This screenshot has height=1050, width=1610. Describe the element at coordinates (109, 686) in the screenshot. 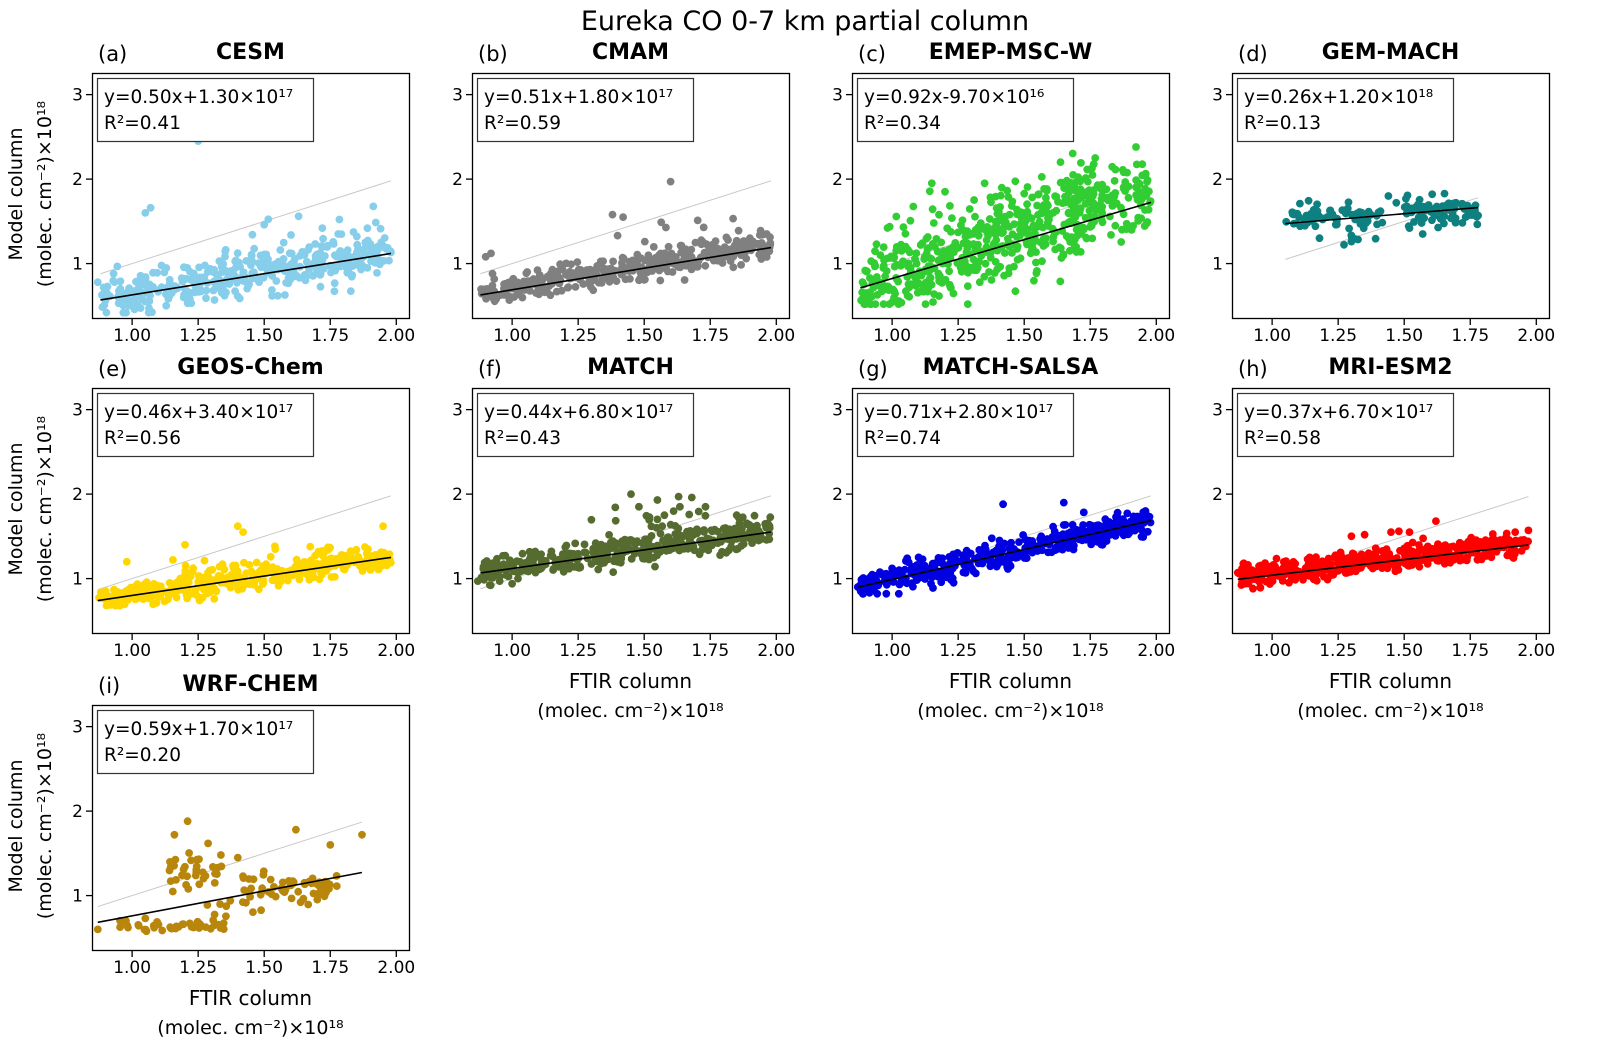

I see `panel-tag: (i)` at that location.